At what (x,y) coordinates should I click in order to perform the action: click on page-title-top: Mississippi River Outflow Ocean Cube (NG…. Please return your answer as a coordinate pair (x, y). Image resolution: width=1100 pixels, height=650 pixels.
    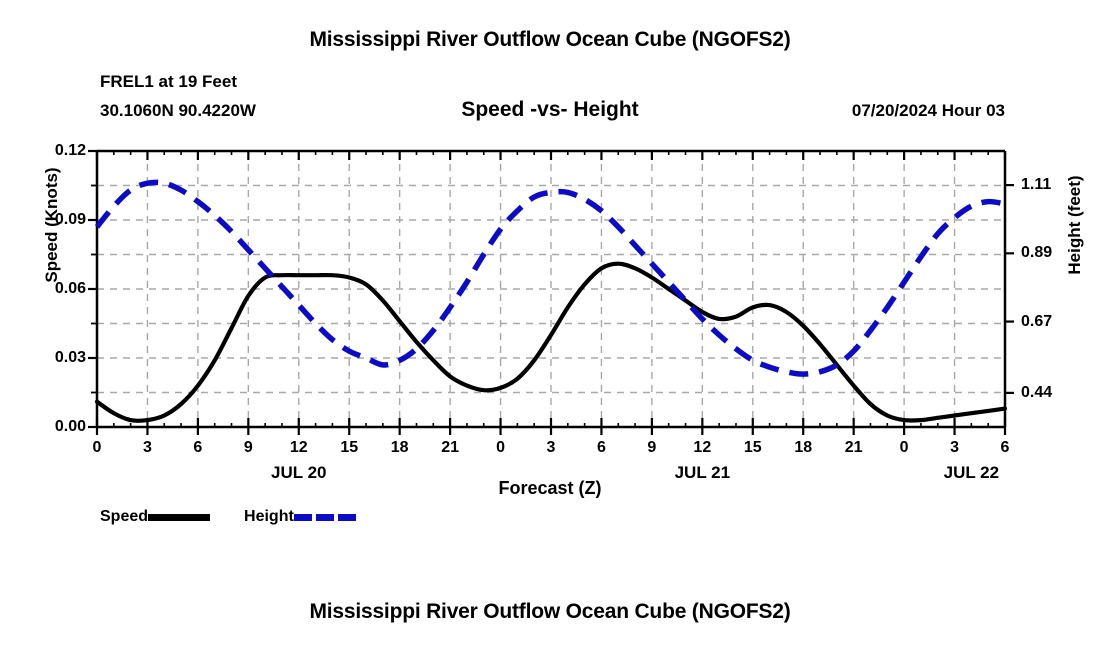
    Looking at the image, I should click on (550, 39).